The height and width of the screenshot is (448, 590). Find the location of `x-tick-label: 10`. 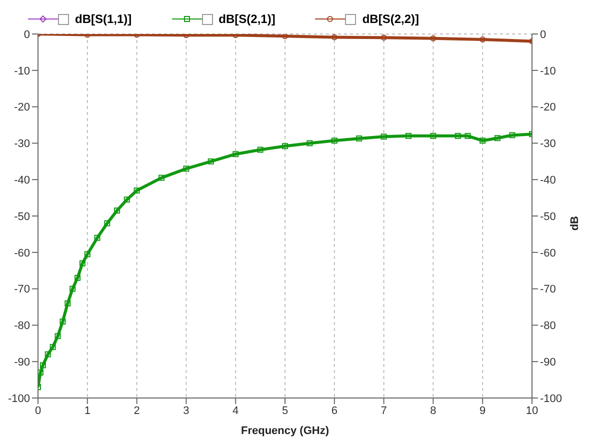

x-tick-label: 10 is located at coordinates (532, 410).